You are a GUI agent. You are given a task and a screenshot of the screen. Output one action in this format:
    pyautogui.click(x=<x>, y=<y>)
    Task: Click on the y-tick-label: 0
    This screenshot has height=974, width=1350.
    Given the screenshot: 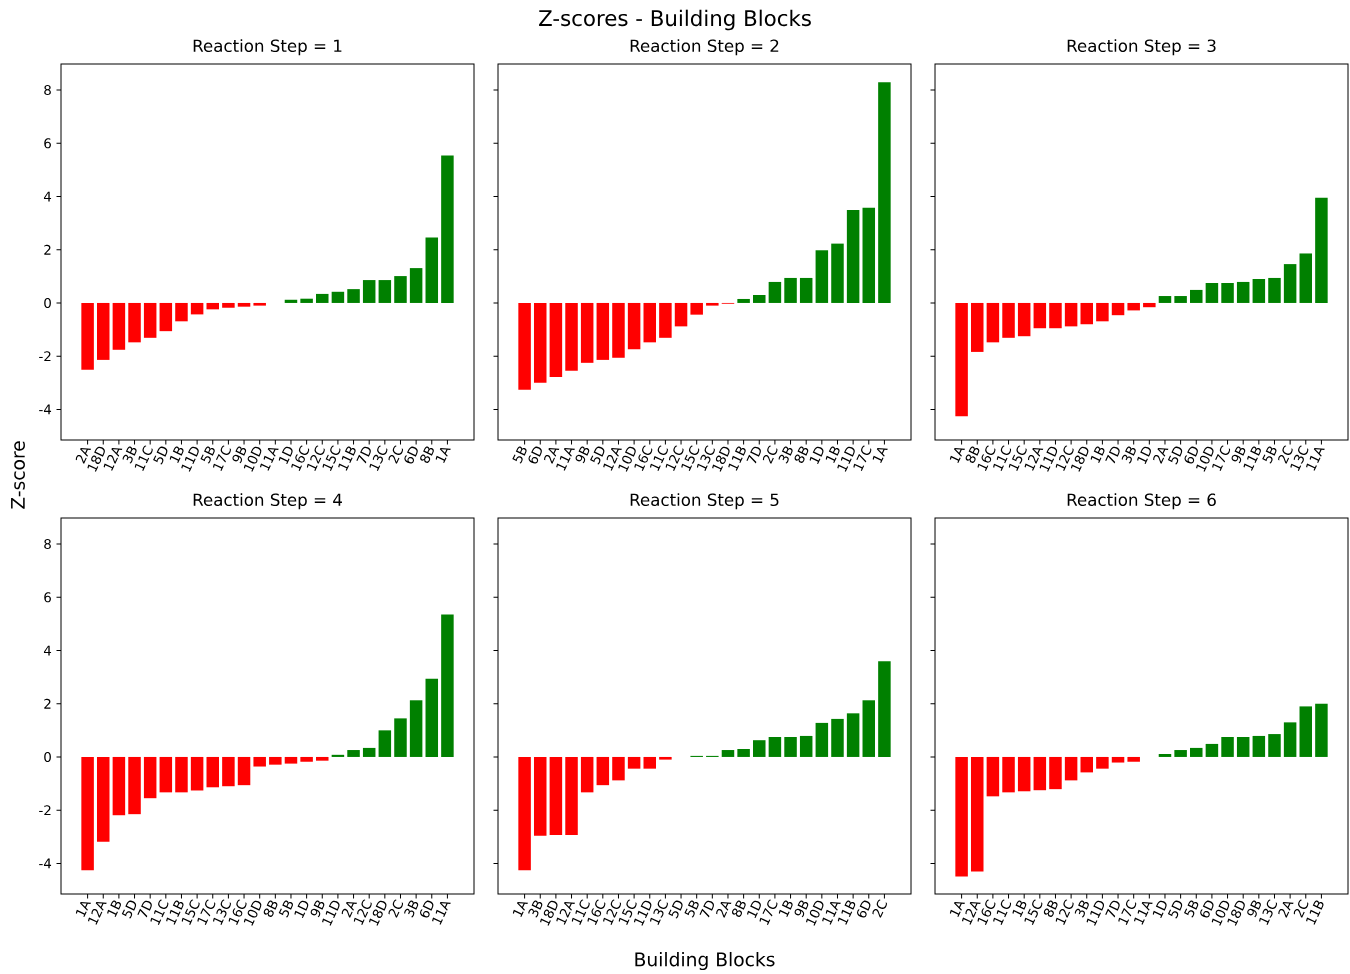 What is the action you would take?
    pyautogui.click(x=47, y=302)
    